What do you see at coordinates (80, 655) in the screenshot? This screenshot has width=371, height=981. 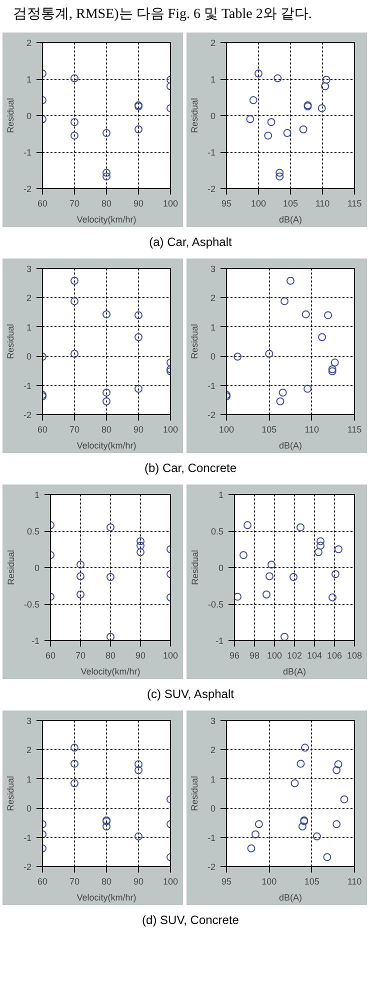 I see `x-tick-label: 70` at bounding box center [80, 655].